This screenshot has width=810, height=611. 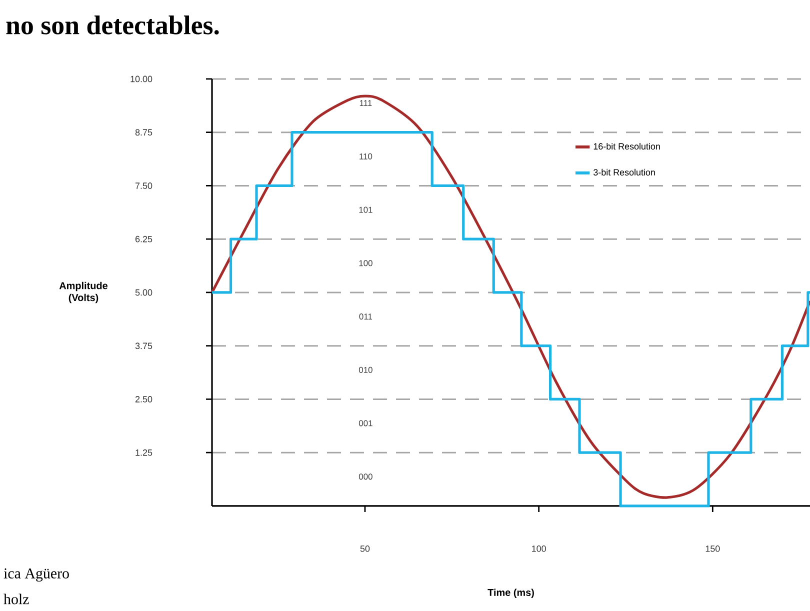 What do you see at coordinates (36, 575) in the screenshot?
I see `text: ica Agüero` at bounding box center [36, 575].